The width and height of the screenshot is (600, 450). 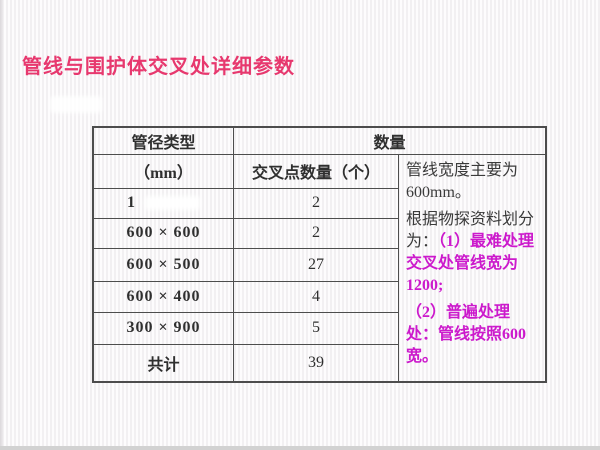 What do you see at coordinates (462, 181) in the screenshot?
I see `note-line-width: 管线宽度主要为600mm。` at bounding box center [462, 181].